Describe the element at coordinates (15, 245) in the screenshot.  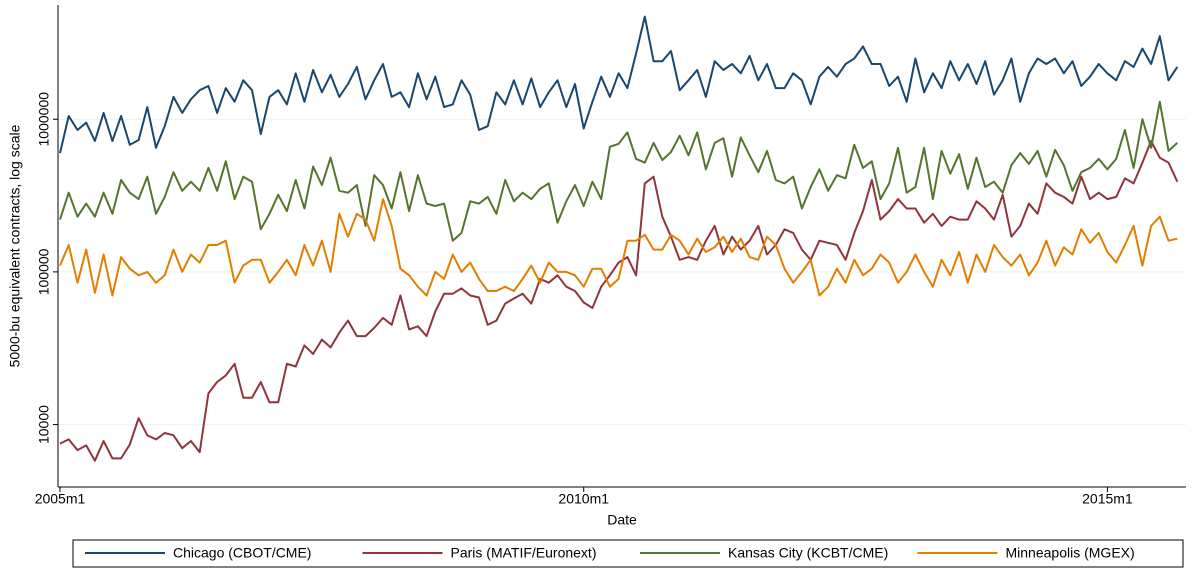
I see `y-axis-title: 5000-bu equivalent contracts, log scale` at that location.